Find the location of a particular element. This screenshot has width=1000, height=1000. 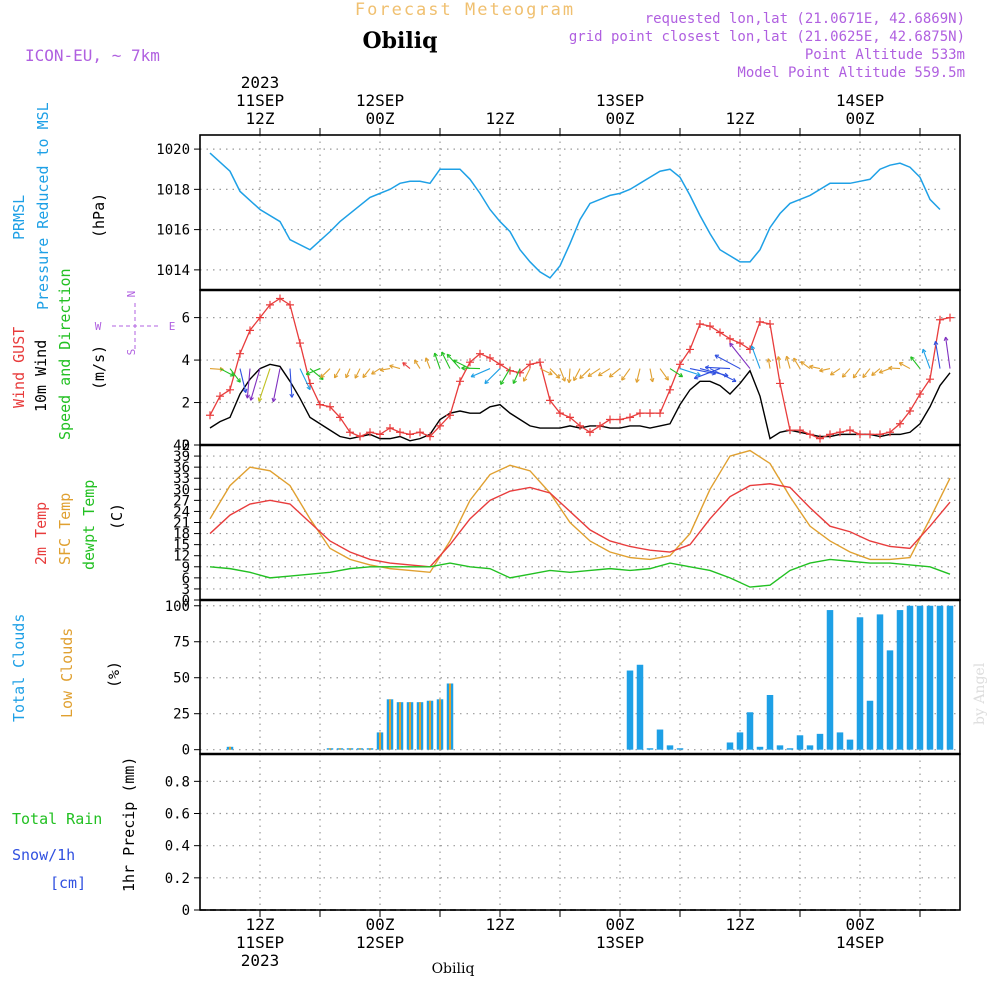

clouds-plot: 0 25 50 75 100 is located at coordinates (562, 679).